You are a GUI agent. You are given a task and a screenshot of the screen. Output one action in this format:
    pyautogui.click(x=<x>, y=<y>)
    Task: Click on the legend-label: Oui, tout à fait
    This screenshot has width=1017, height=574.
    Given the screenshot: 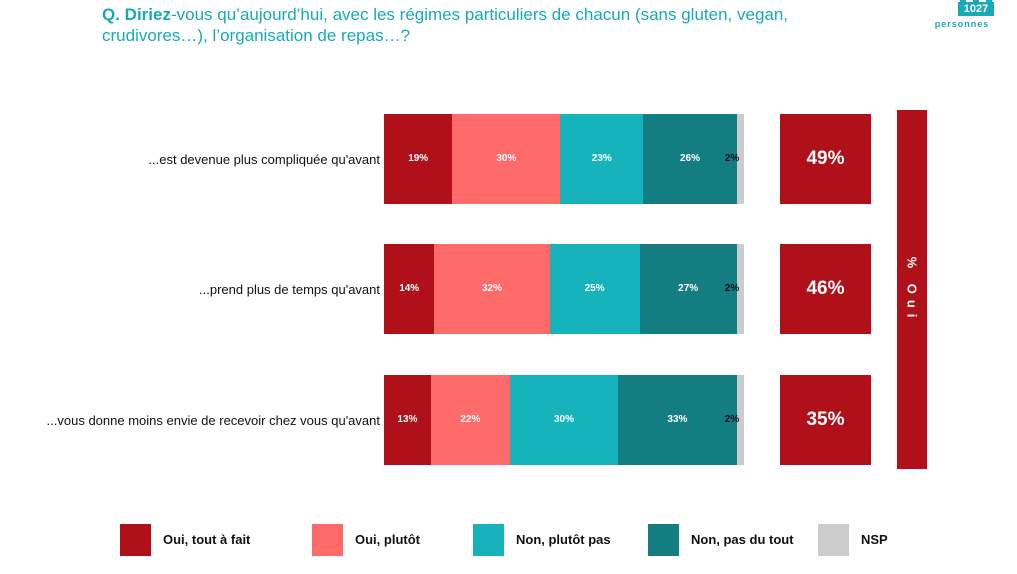 What is the action you would take?
    pyautogui.click(x=207, y=539)
    